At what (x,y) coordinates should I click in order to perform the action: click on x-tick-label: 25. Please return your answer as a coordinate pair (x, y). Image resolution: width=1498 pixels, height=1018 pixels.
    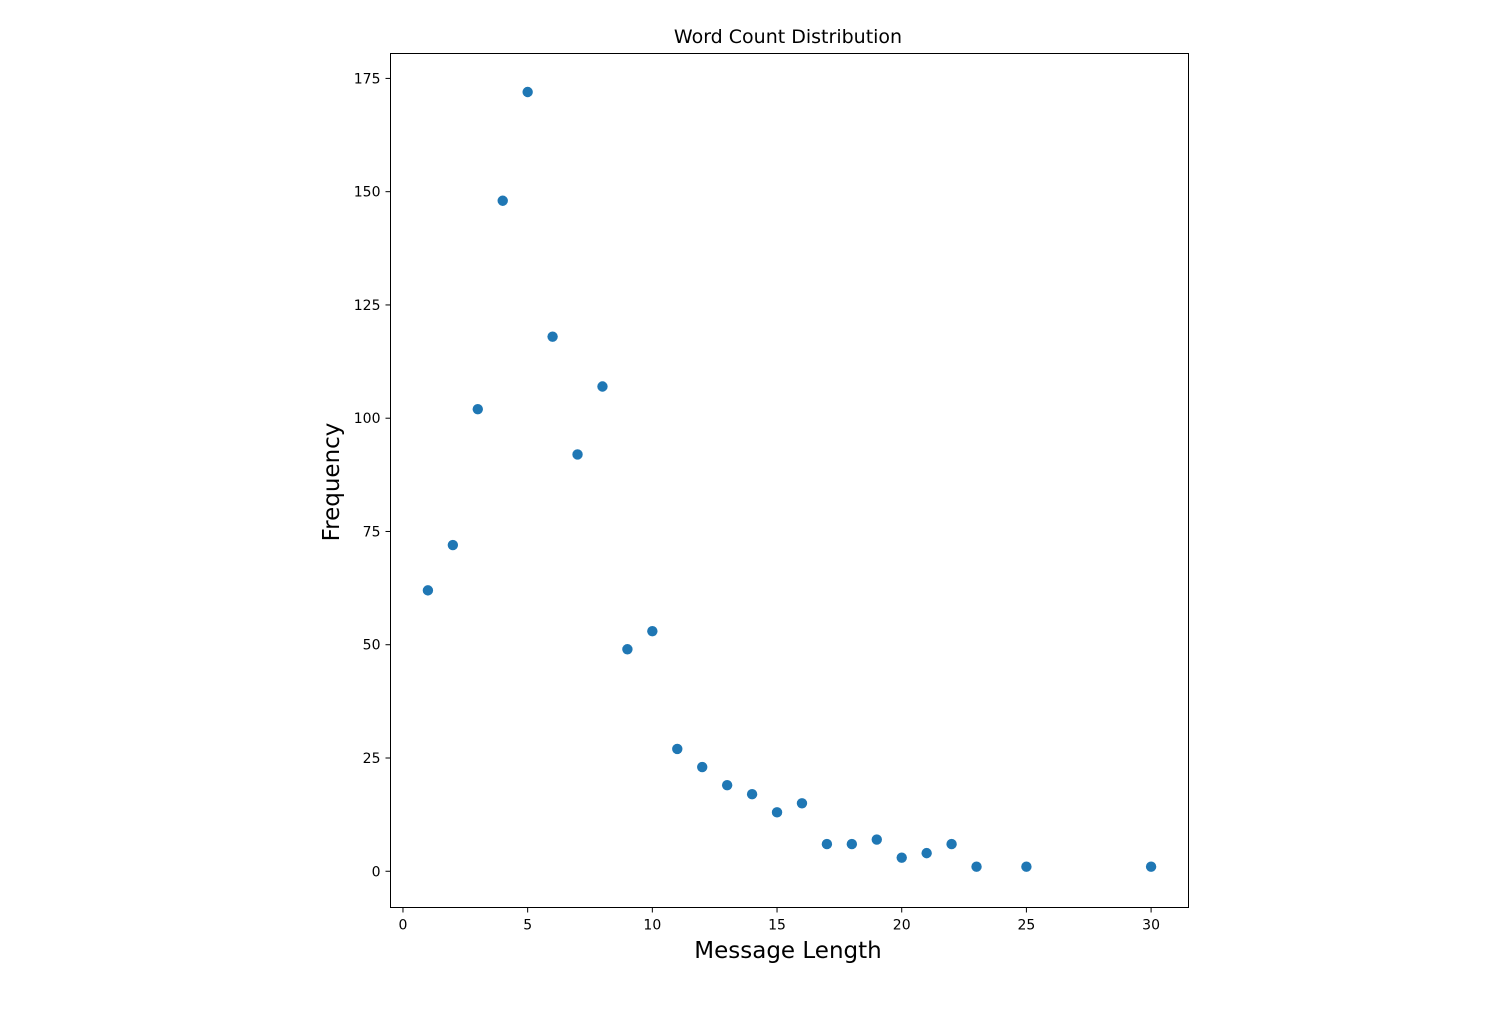
    Looking at the image, I should click on (1026, 926).